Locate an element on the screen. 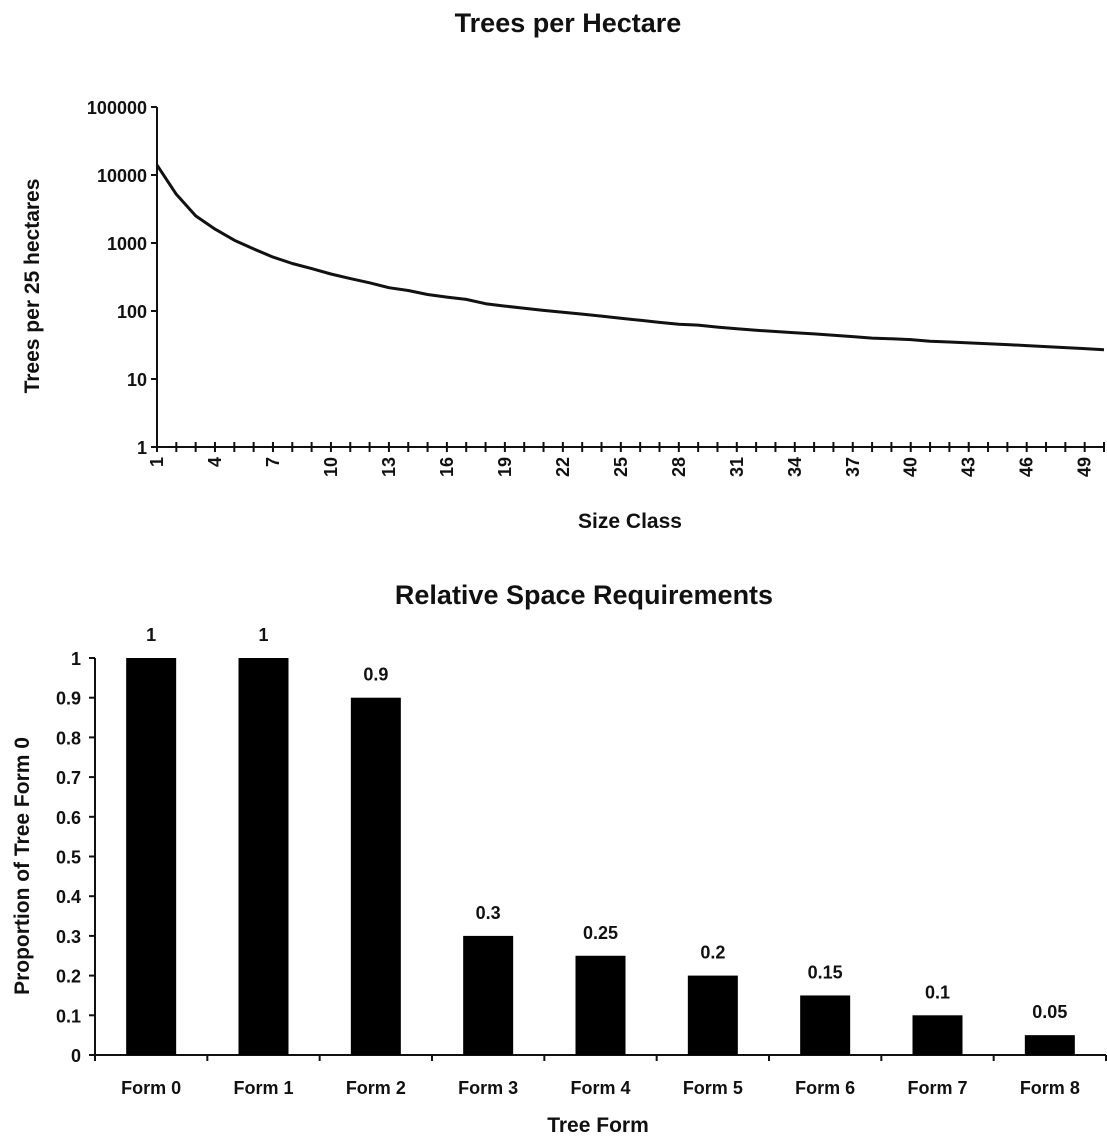  x-category-label: Form 6 is located at coordinates (825, 1088).